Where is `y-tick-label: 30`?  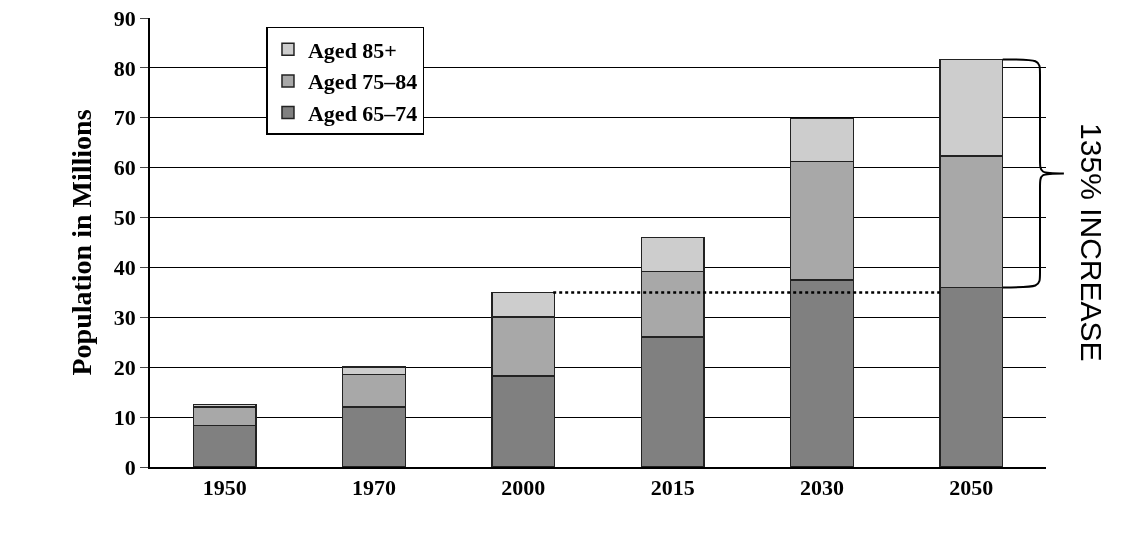 y-tick-label: 30 is located at coordinates (124, 318).